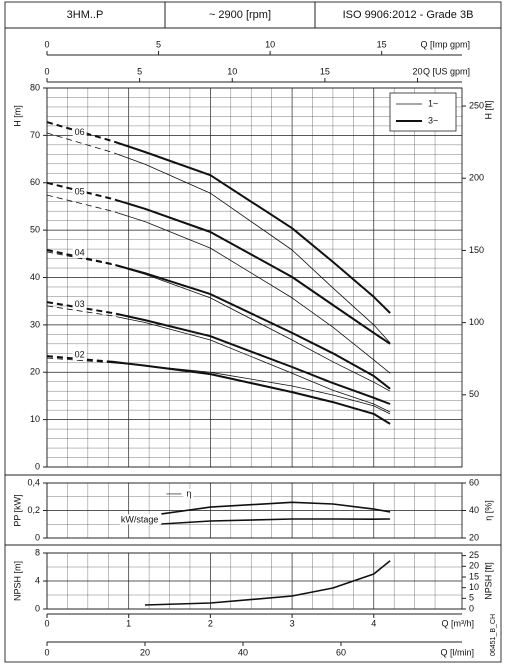  I want to click on x-tick-label: 2, so click(210, 623).